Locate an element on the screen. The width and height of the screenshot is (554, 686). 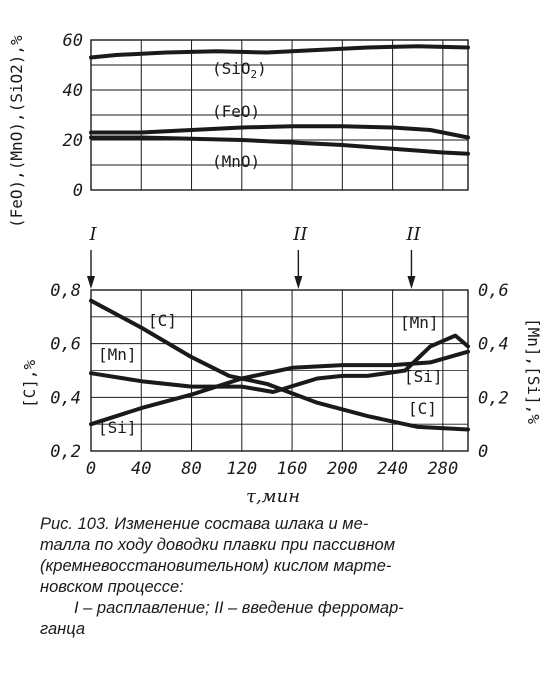
y-tick-label: 40 is located at coordinates (73, 91).